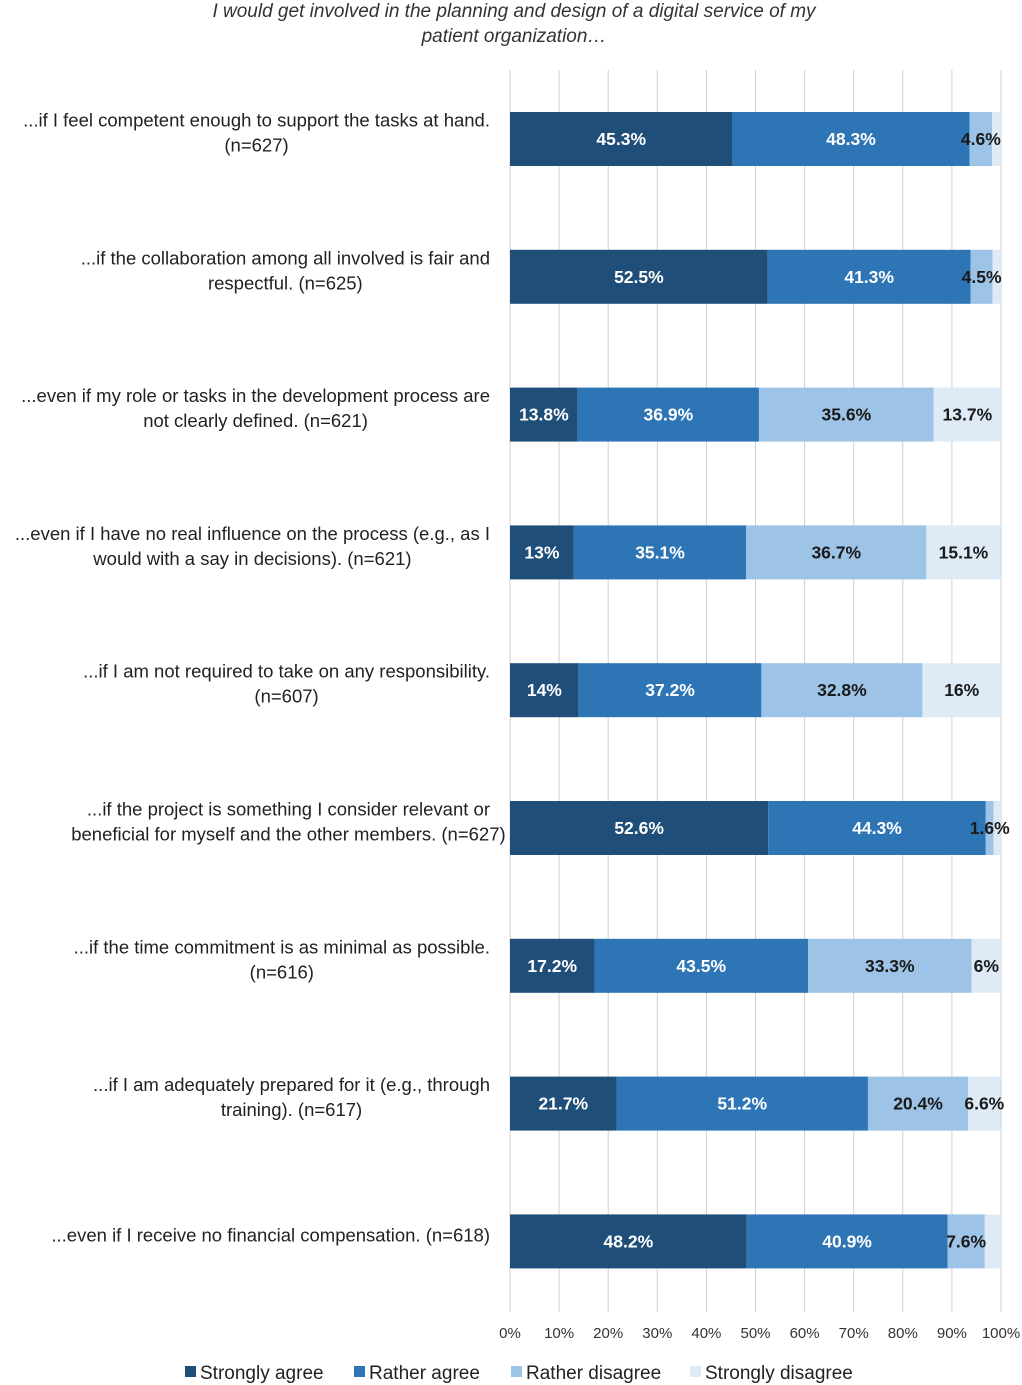 Image resolution: width=1022 pixels, height=1385 pixels. I want to click on data-label: 13.7%, so click(968, 415).